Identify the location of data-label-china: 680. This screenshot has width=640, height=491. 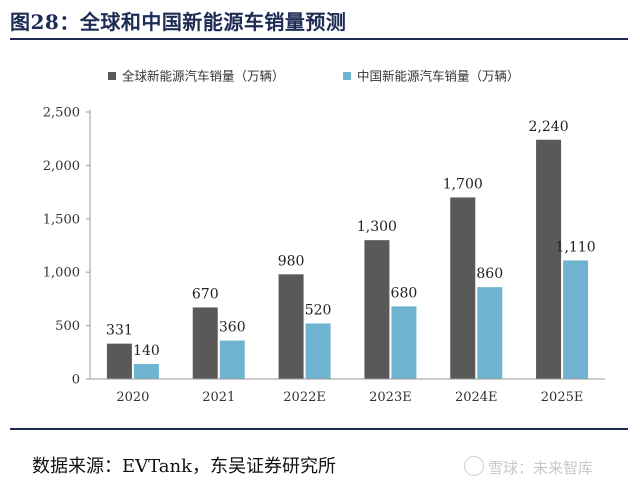
(404, 293).